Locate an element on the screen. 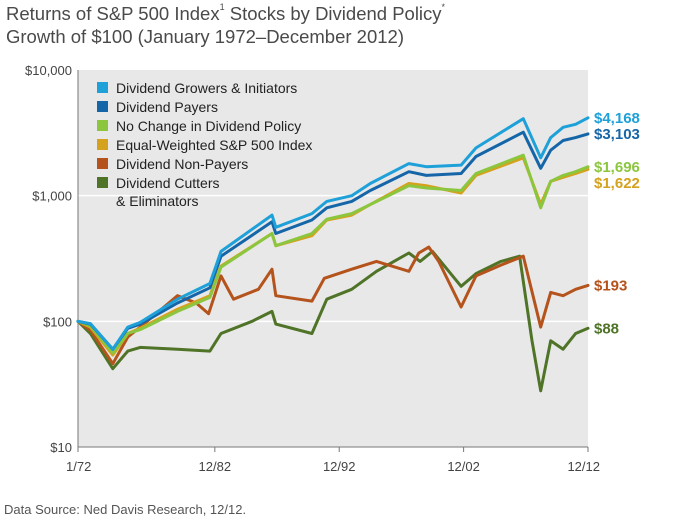 This screenshot has height=531, width=687. x-tick-label: 12/02 is located at coordinates (463, 466).